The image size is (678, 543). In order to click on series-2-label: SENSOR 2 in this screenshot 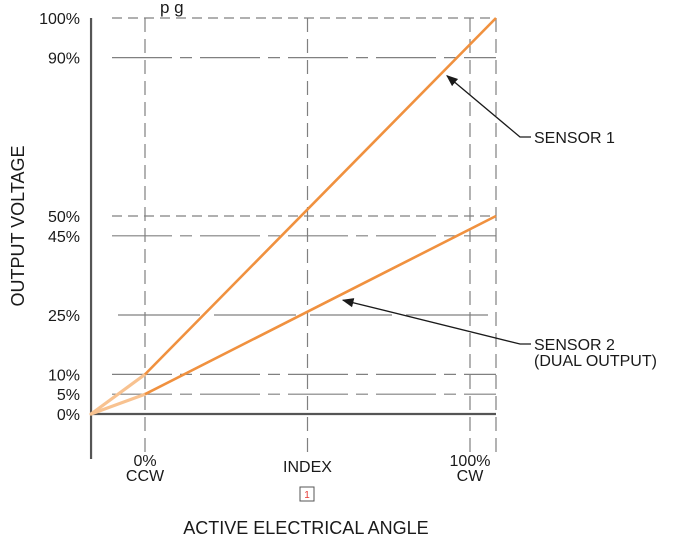, I will do `click(574, 345)`.